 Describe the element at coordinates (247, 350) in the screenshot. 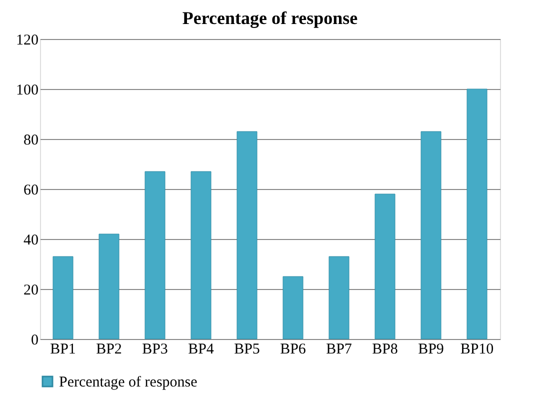

I see `x-tick-label: BP5` at that location.